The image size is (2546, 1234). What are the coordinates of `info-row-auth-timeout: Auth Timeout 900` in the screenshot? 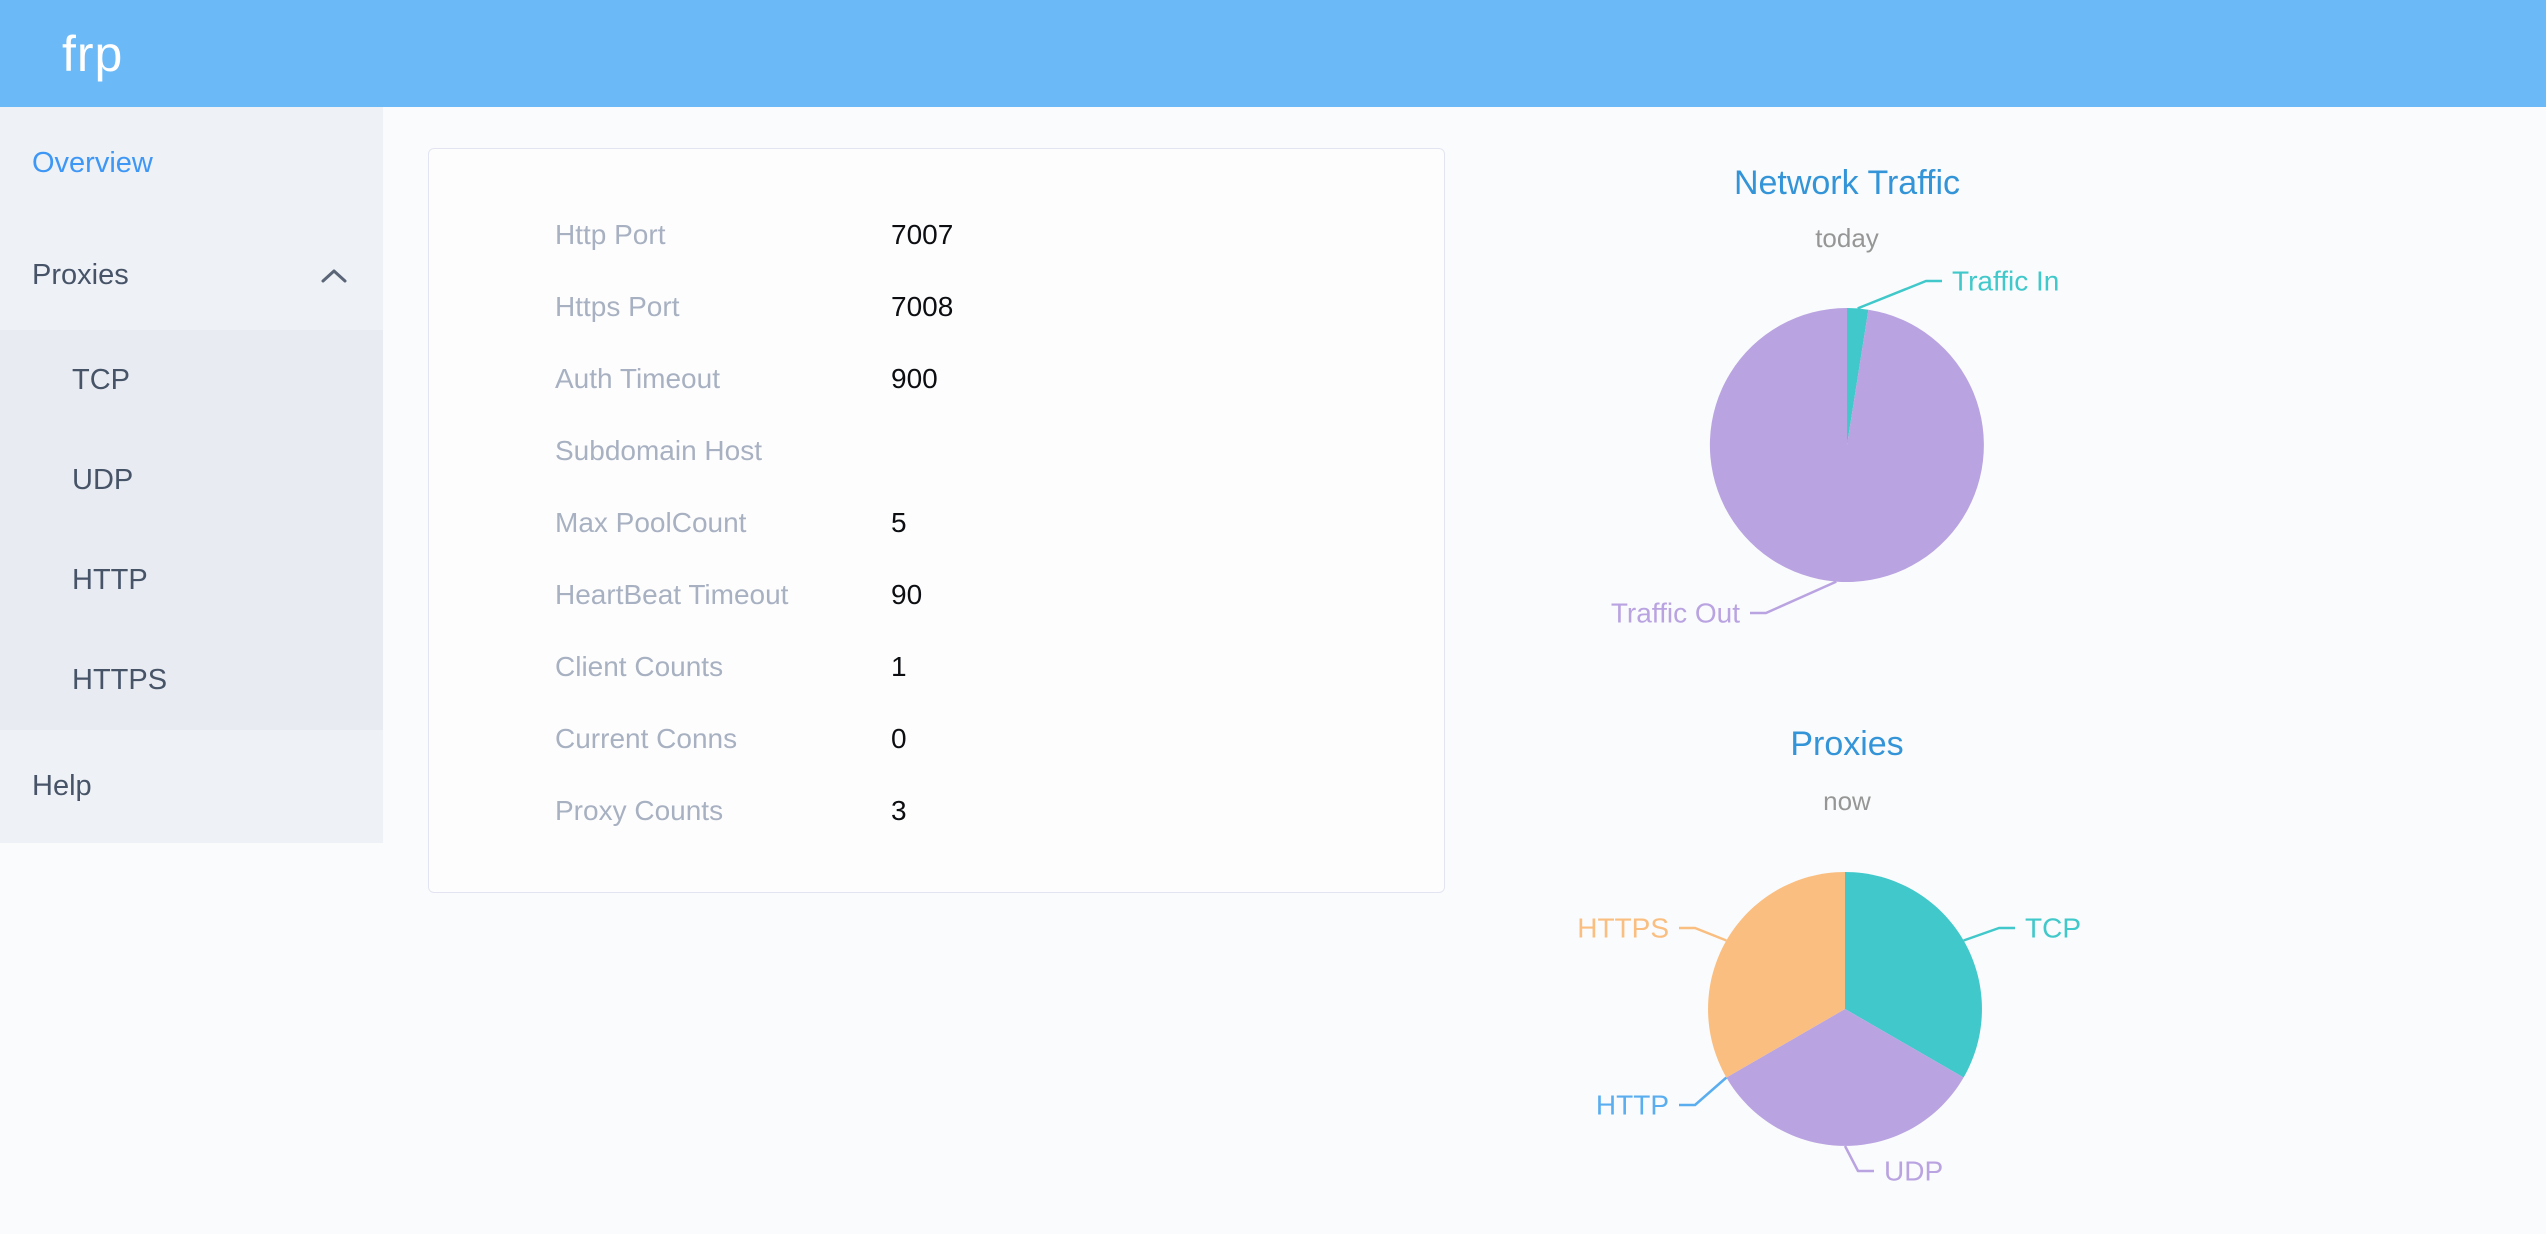 It's located at (936, 379).